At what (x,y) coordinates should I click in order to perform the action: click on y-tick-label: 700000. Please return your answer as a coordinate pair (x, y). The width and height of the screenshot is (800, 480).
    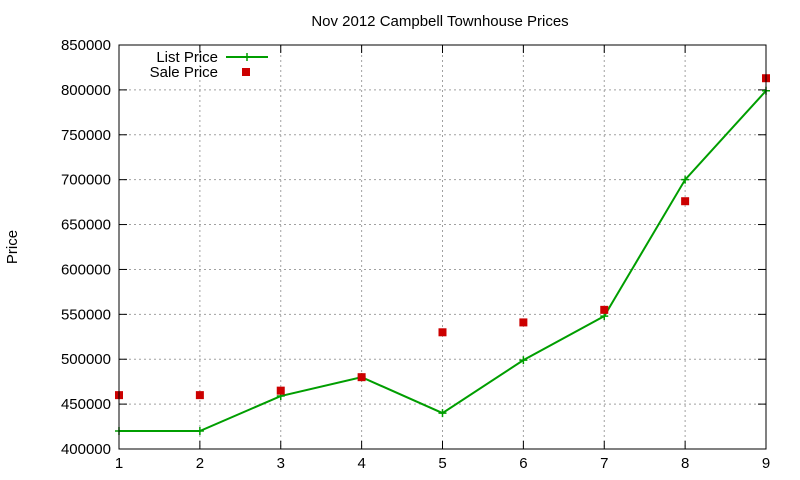
    Looking at the image, I should click on (86, 180).